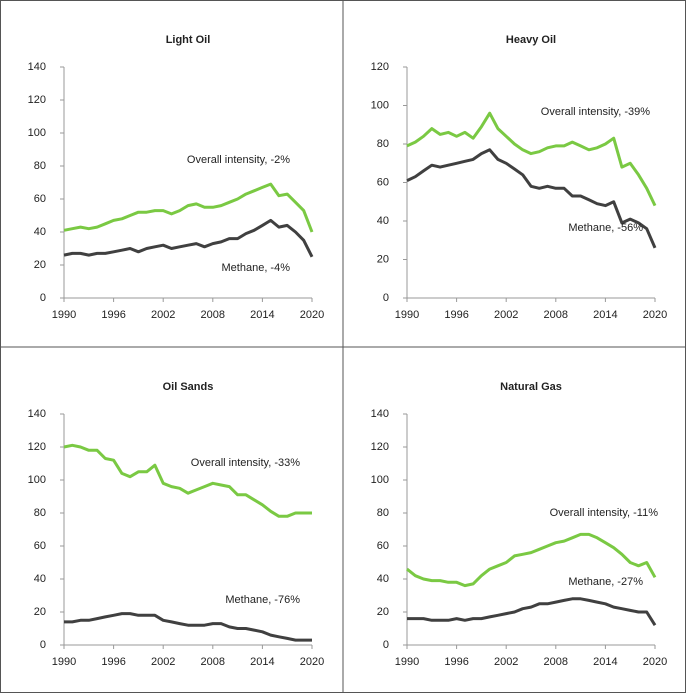 The width and height of the screenshot is (686, 698). I want to click on series-label: Methane, -4%, so click(256, 268).